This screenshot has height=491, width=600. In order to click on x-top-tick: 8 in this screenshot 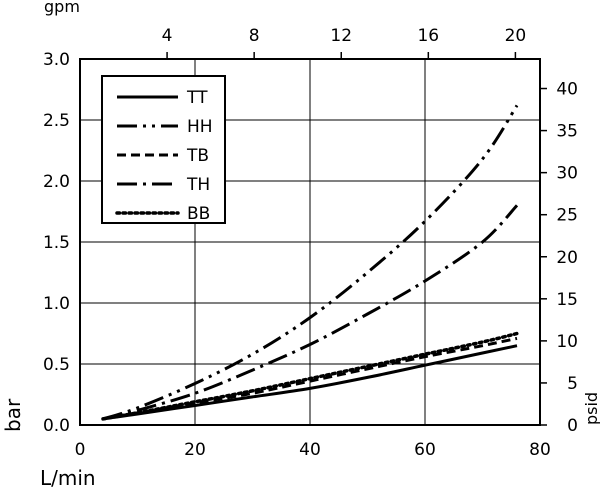, I will do `click(254, 36)`.